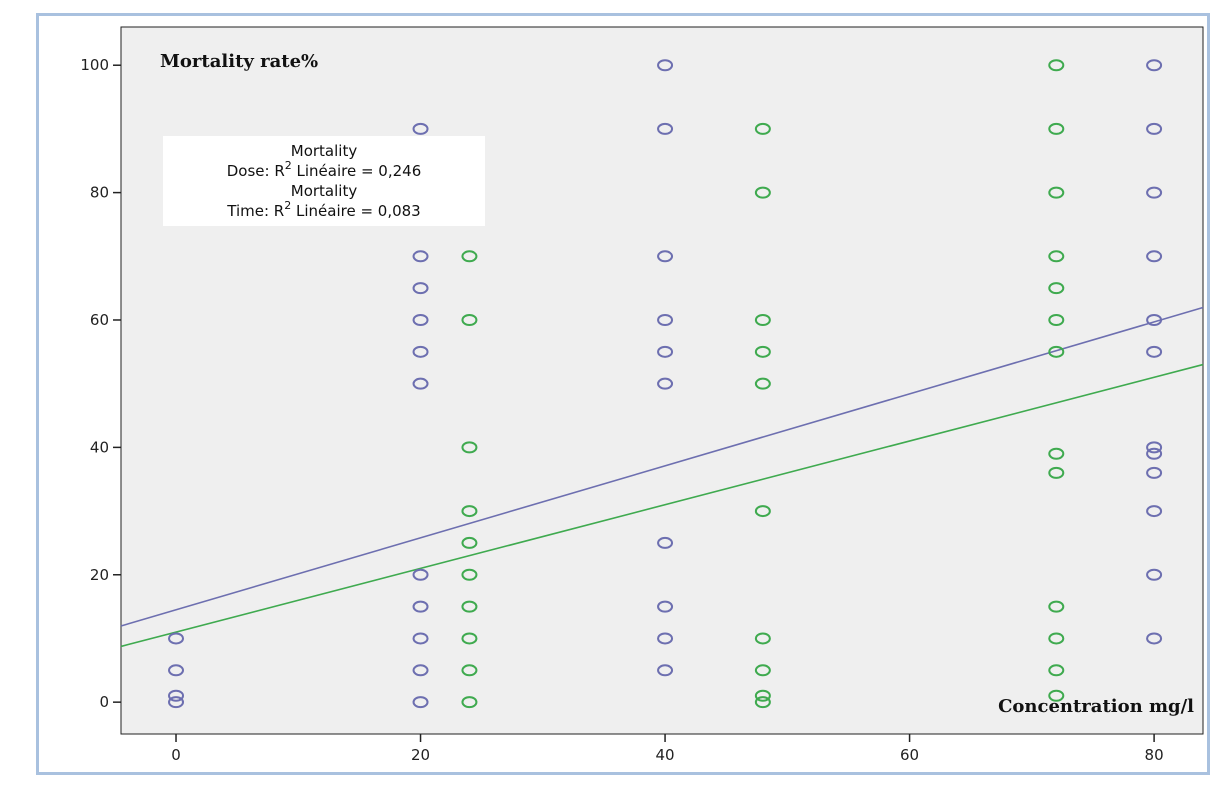 The height and width of the screenshot is (798, 1223). I want to click on y-tick-label: 100, so click(94, 65).